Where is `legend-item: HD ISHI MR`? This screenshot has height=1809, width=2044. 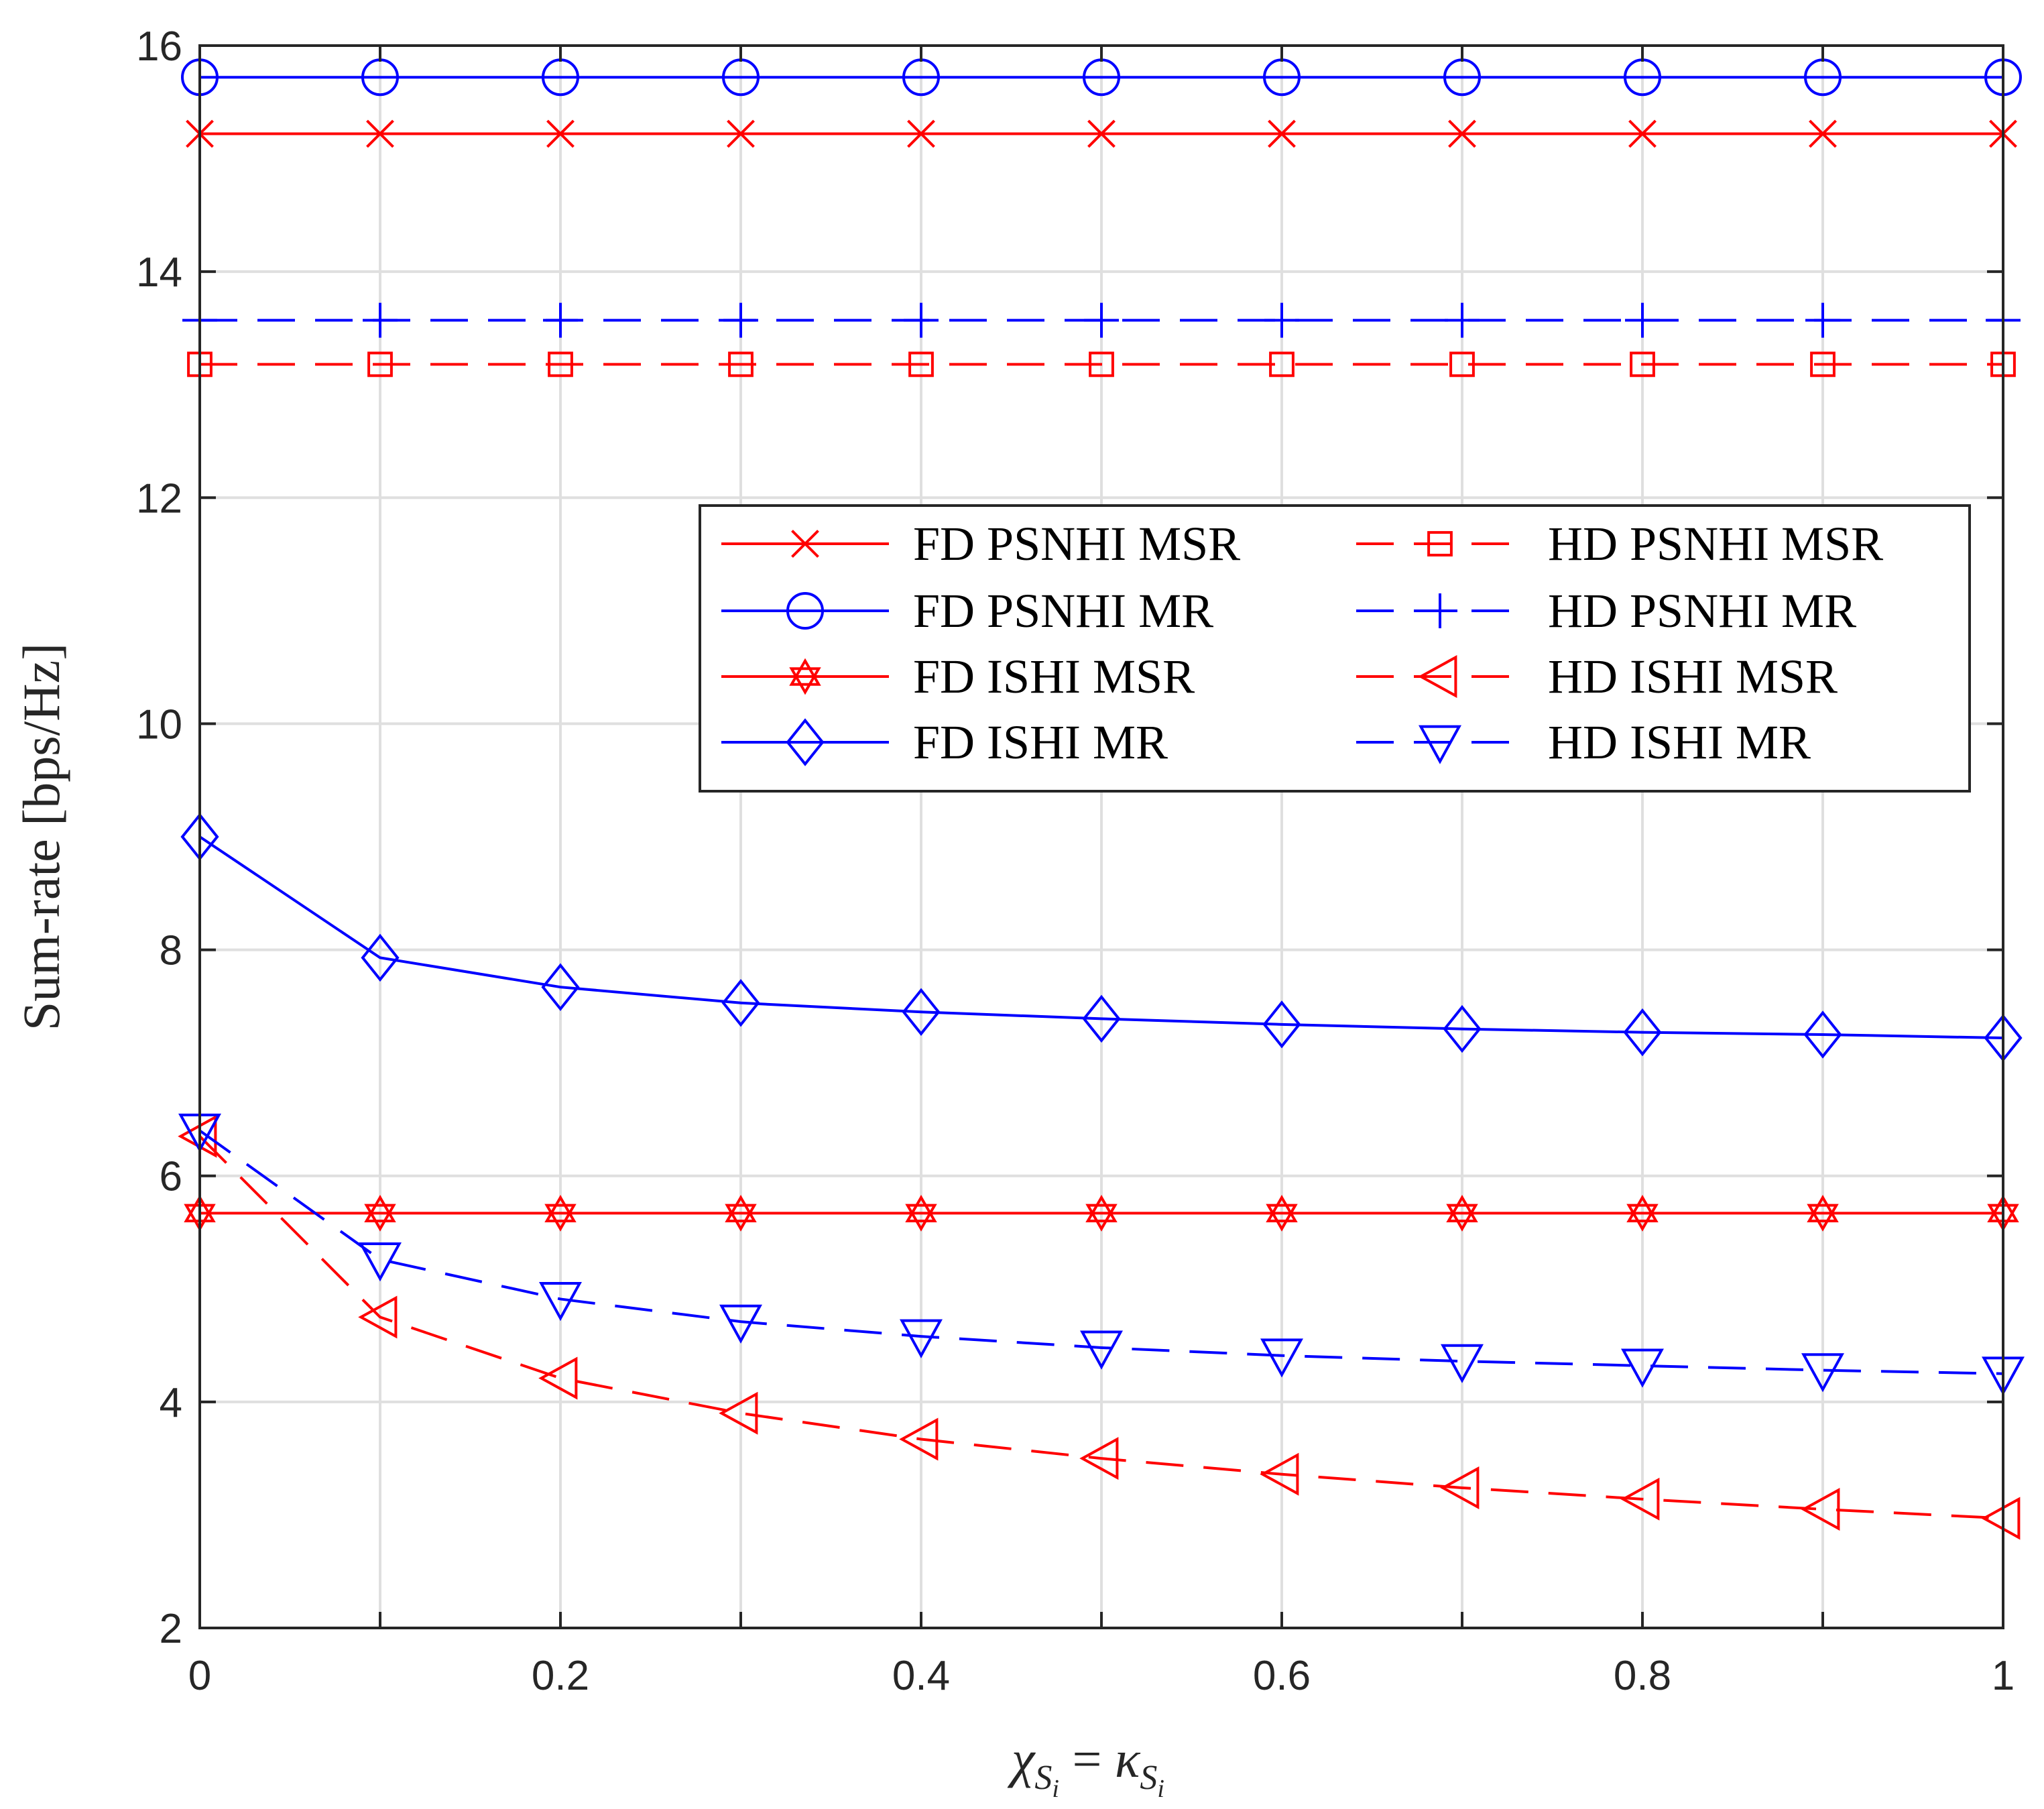
legend-item: HD ISHI MR is located at coordinates (1583, 742).